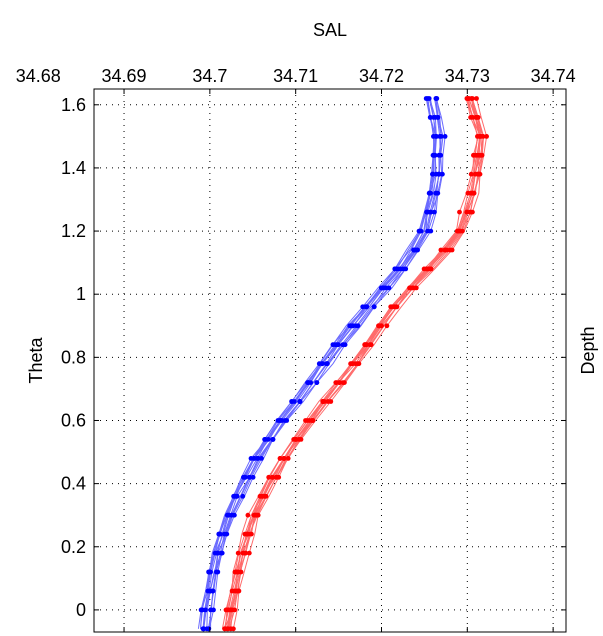  I want to click on right-axis-label: Depth, so click(588, 350).